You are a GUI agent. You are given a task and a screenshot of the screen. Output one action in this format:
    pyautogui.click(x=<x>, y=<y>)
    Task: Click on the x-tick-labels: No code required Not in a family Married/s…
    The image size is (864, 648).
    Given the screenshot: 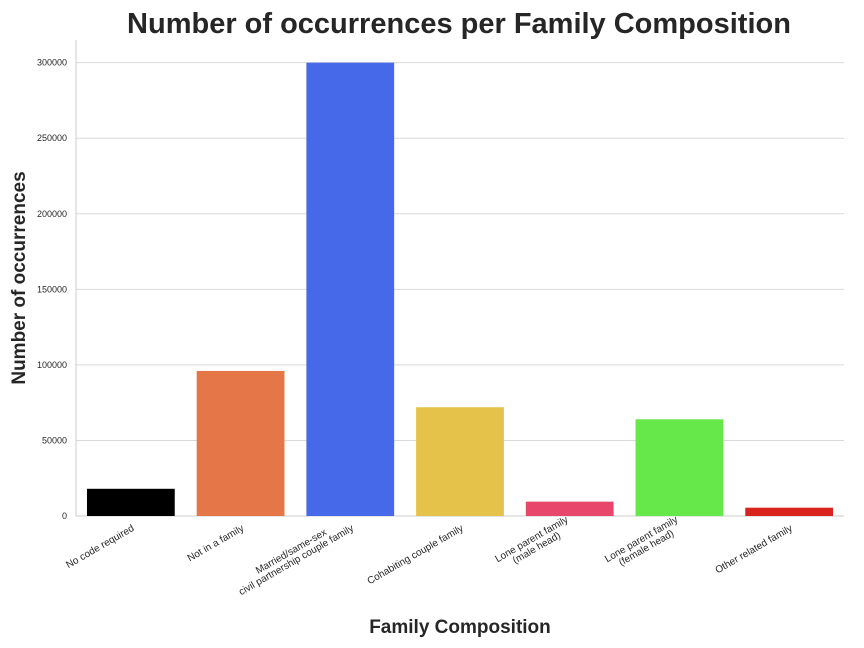 What is the action you would take?
    pyautogui.click(x=429, y=555)
    